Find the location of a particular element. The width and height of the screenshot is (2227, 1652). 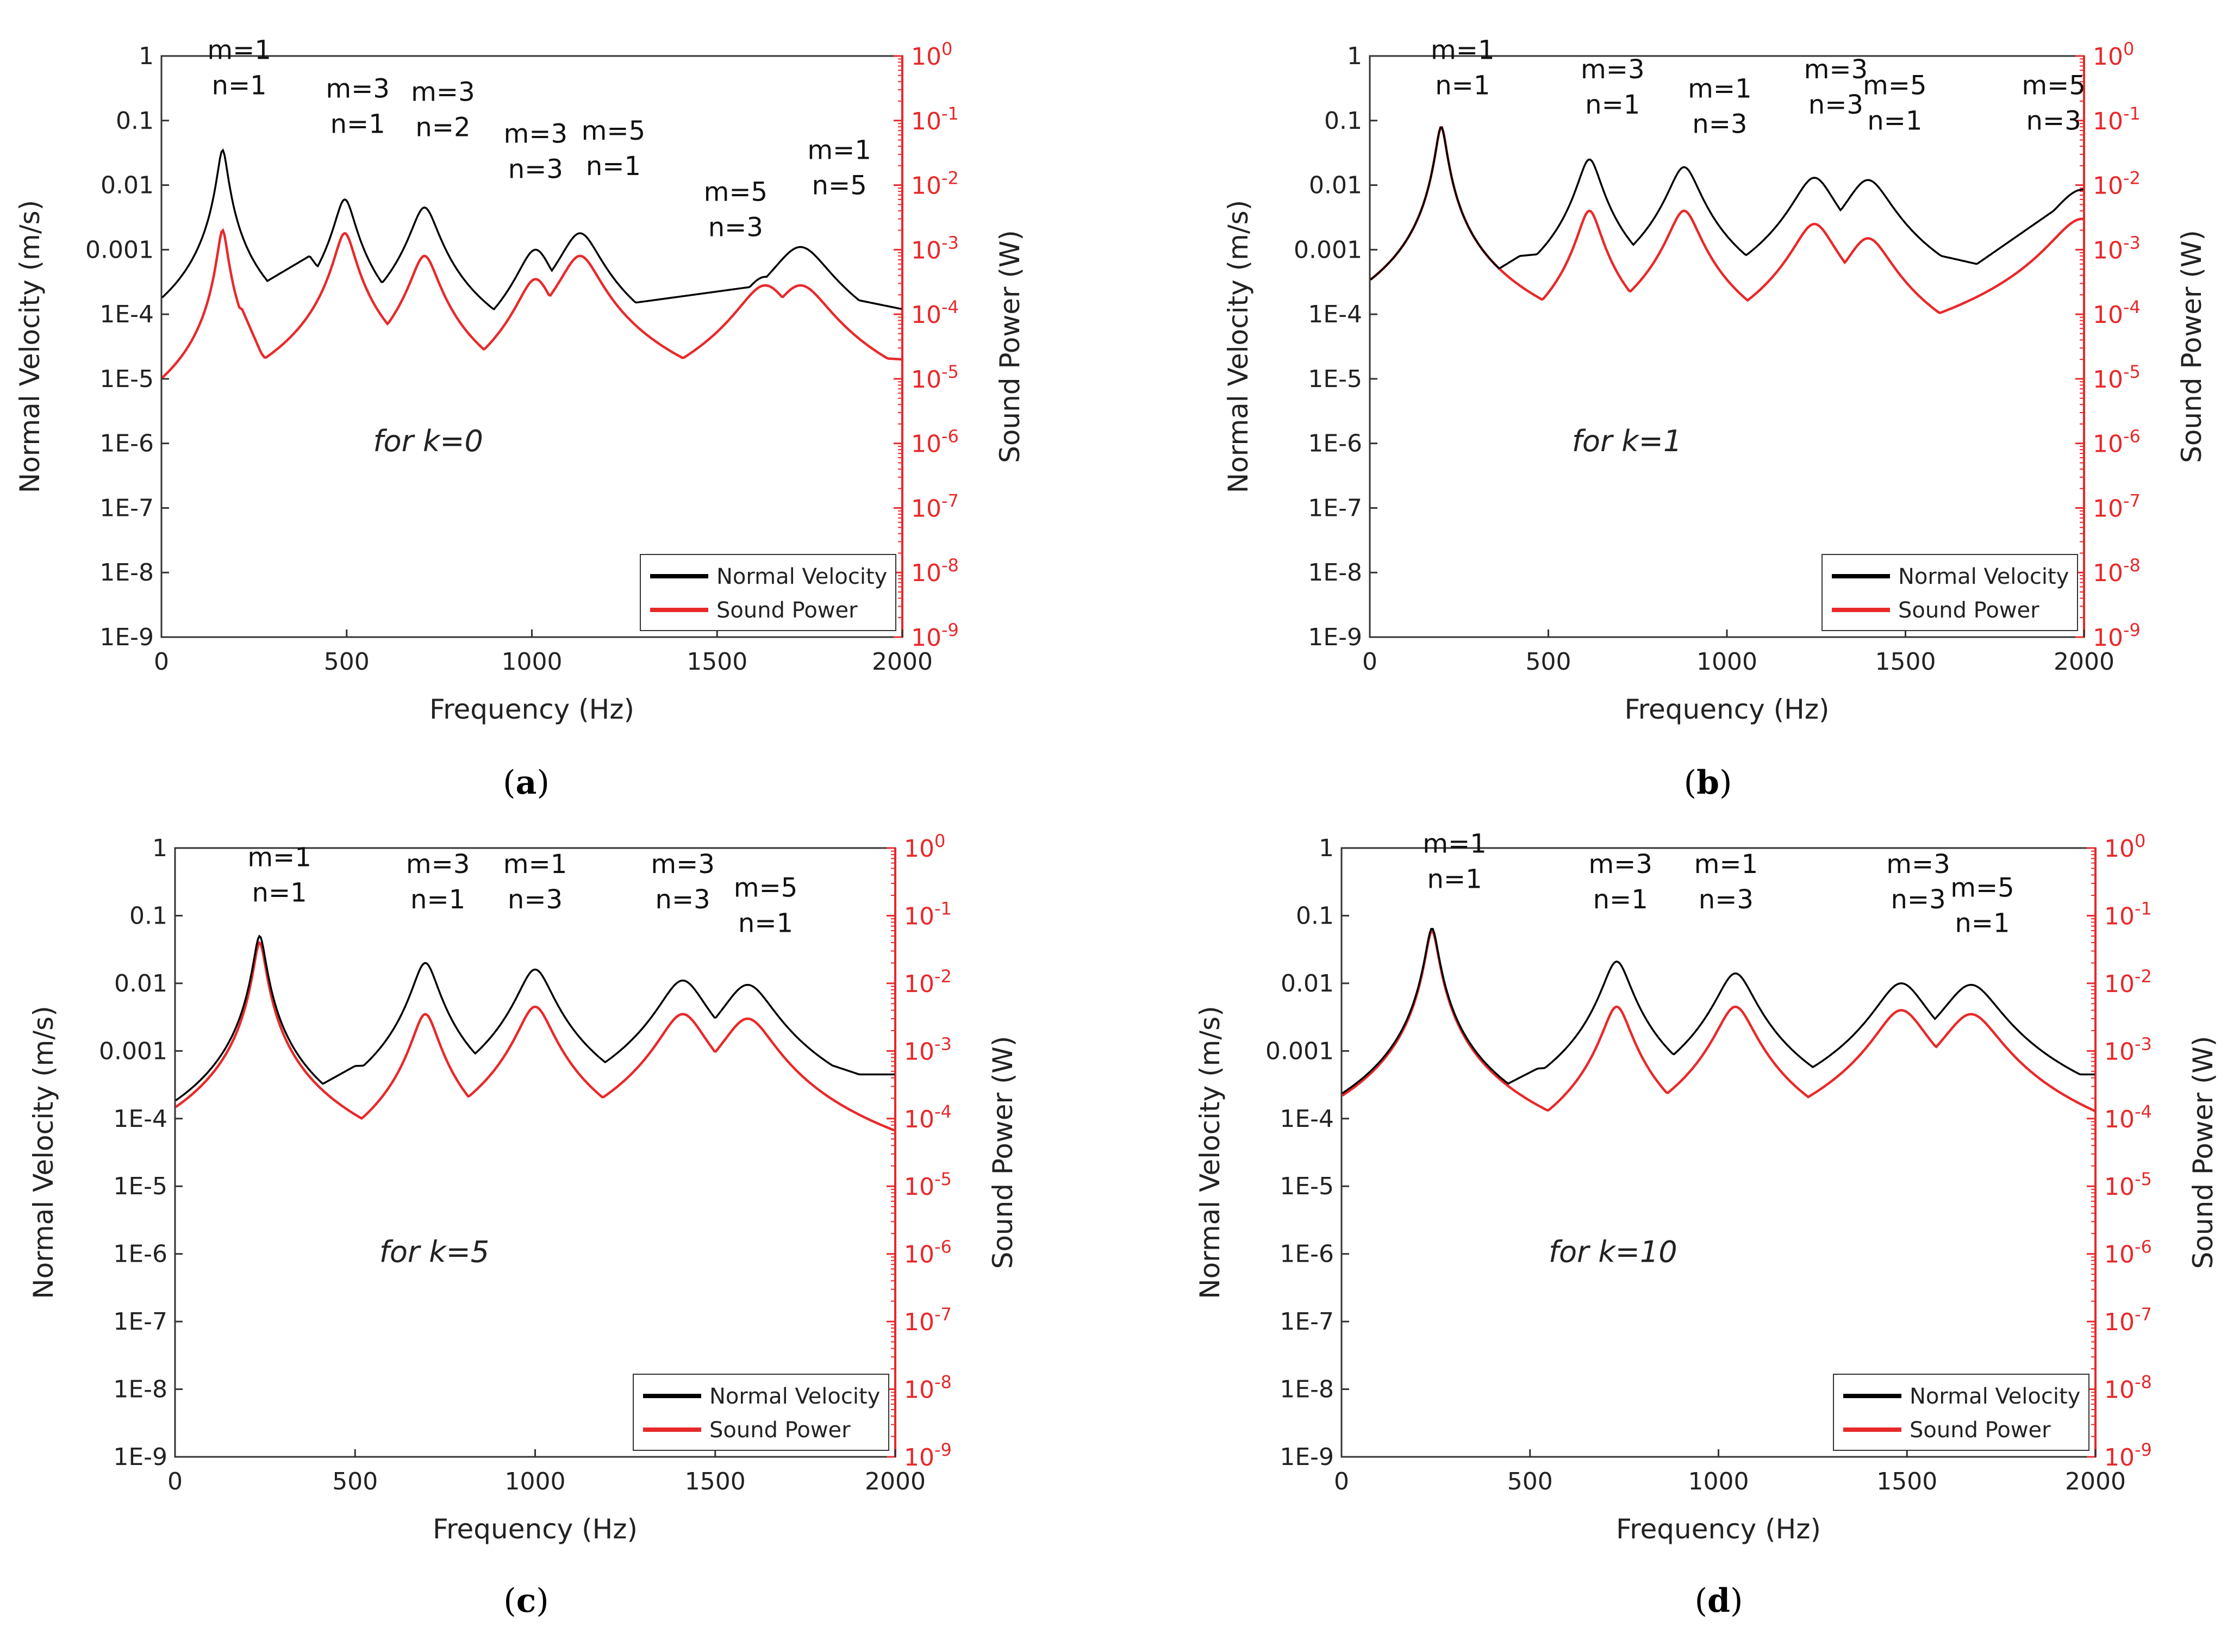

x-axis-title: Frequency (Hz) is located at coordinates (531, 709).